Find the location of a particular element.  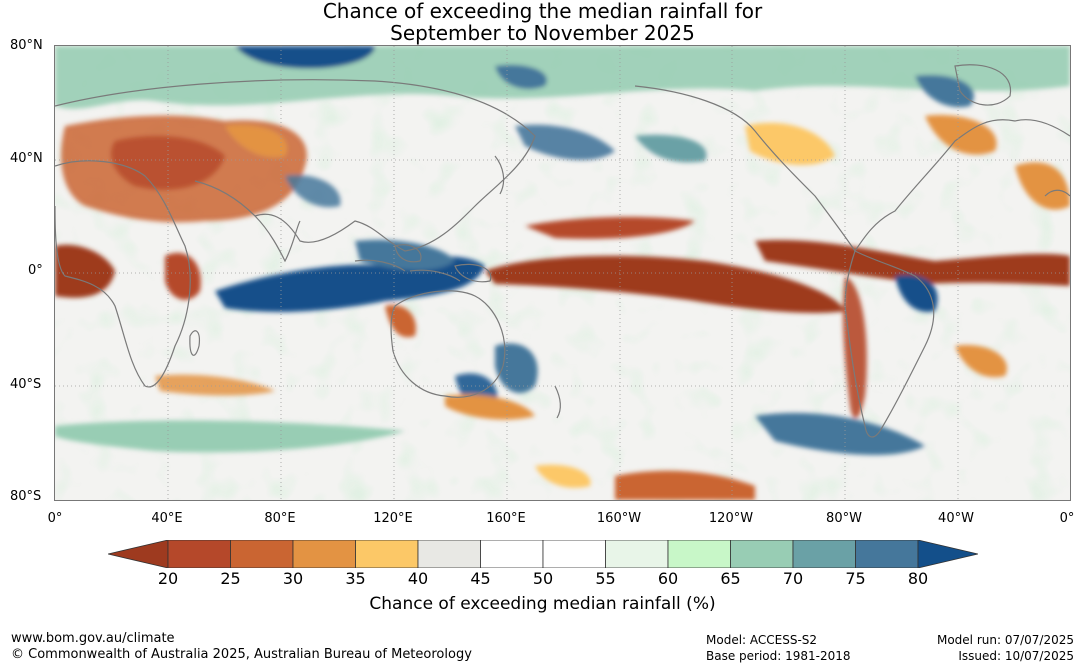

colorbar-tick-label: 50 is located at coordinates (543, 578).